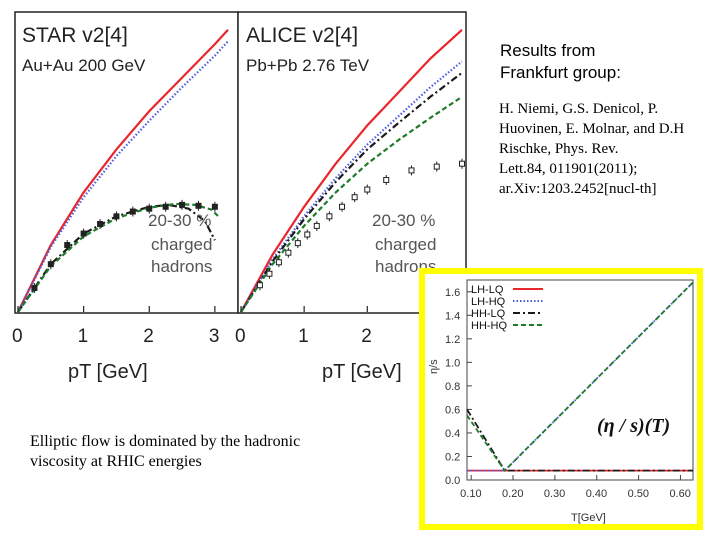 The width and height of the screenshot is (720, 540). Describe the element at coordinates (108, 372) in the screenshot. I see `left-xlabel: pT [GeV]` at that location.